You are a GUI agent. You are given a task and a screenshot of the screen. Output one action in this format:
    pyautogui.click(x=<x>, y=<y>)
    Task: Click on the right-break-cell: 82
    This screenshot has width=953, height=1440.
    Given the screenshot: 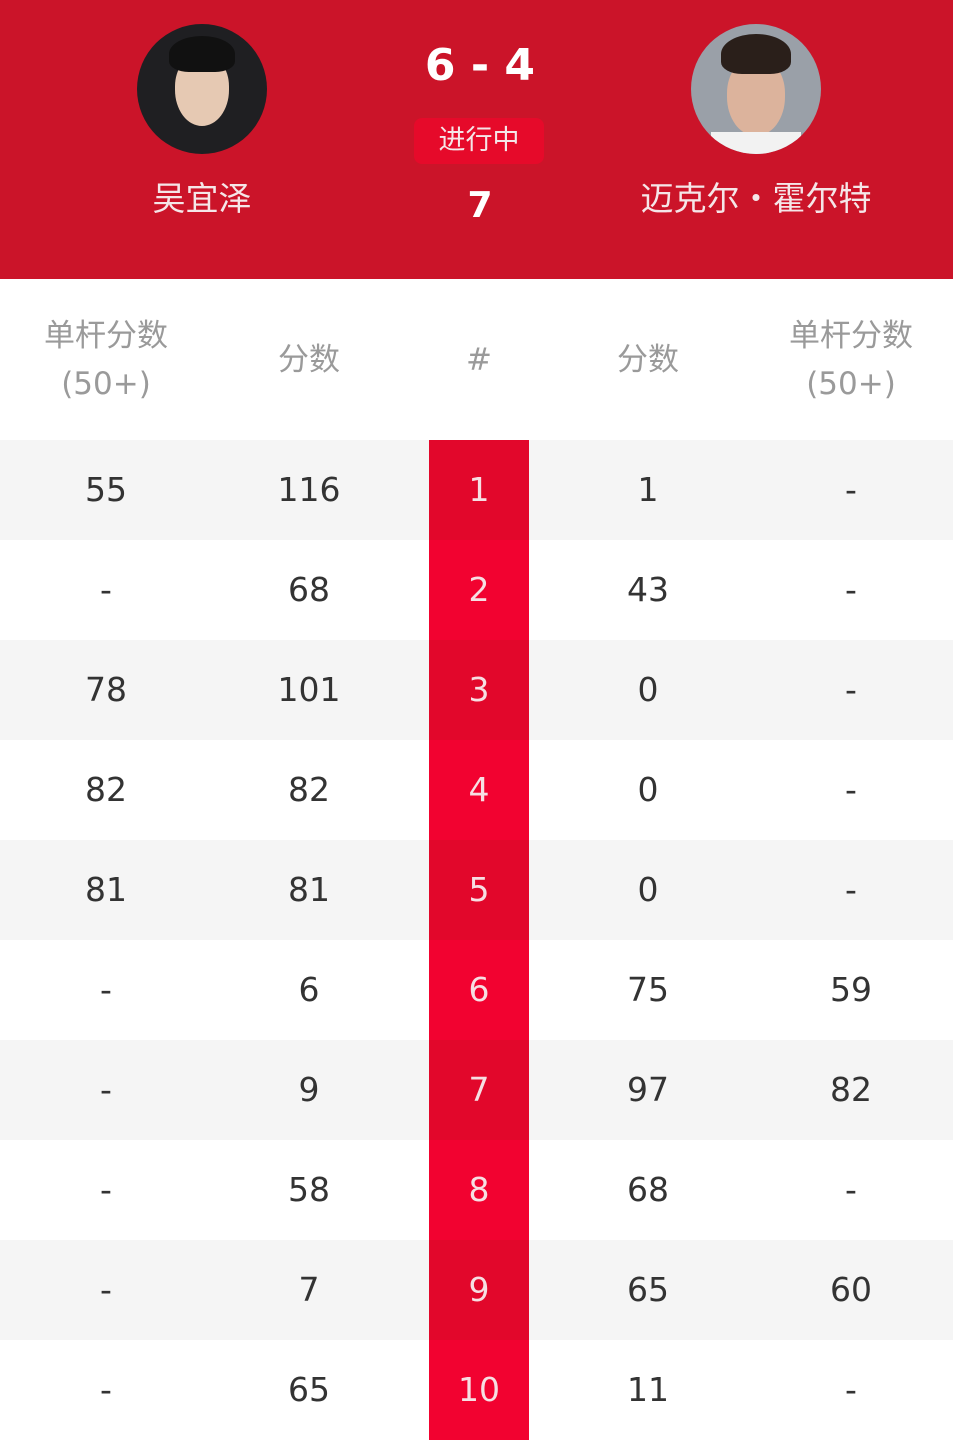 What is the action you would take?
    pyautogui.click(x=851, y=1089)
    